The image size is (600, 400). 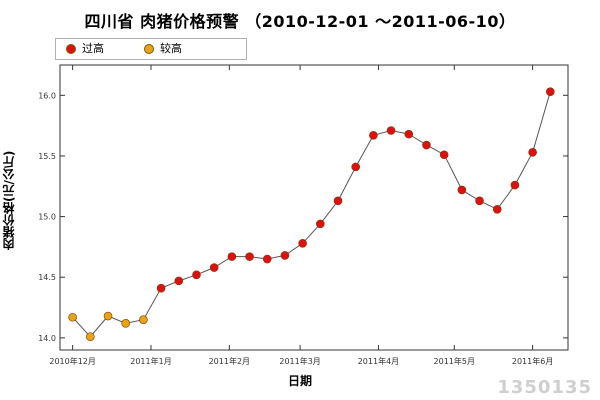 I want to click on x-tick-label: 2011年1月, so click(x=150, y=361).